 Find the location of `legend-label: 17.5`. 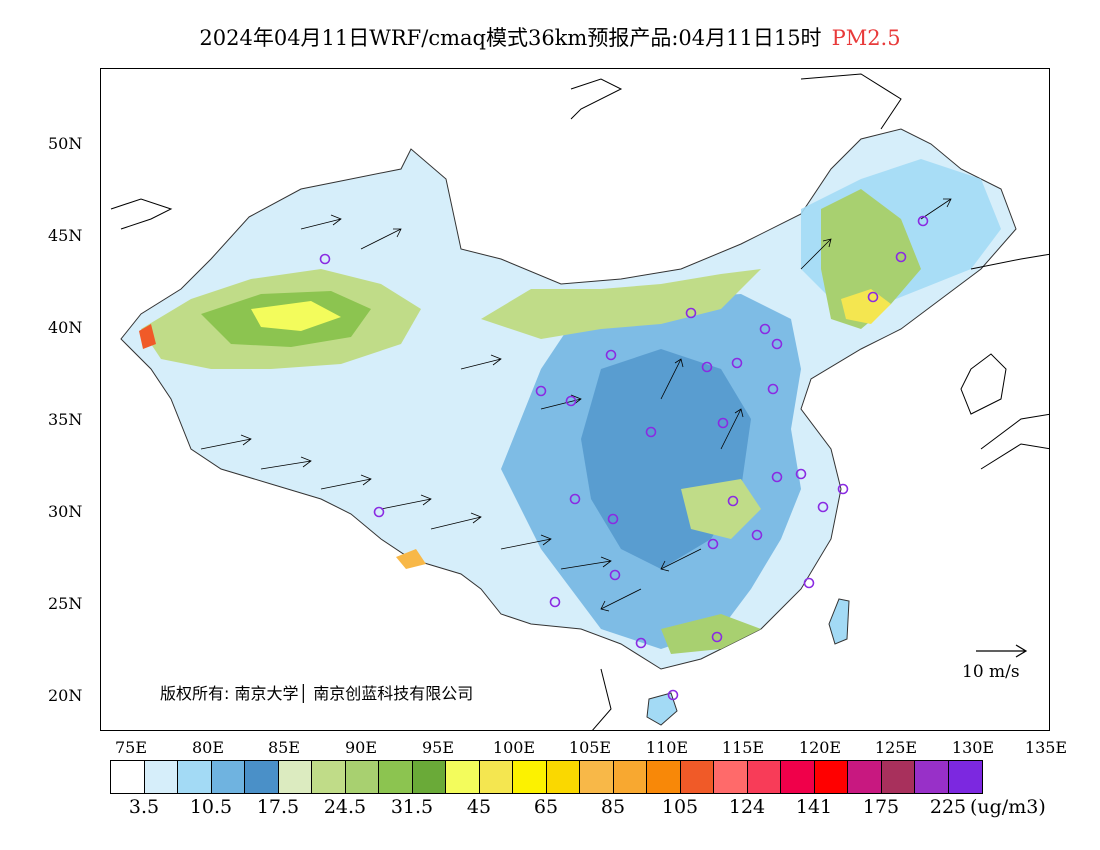

legend-label: 17.5 is located at coordinates (278, 807).